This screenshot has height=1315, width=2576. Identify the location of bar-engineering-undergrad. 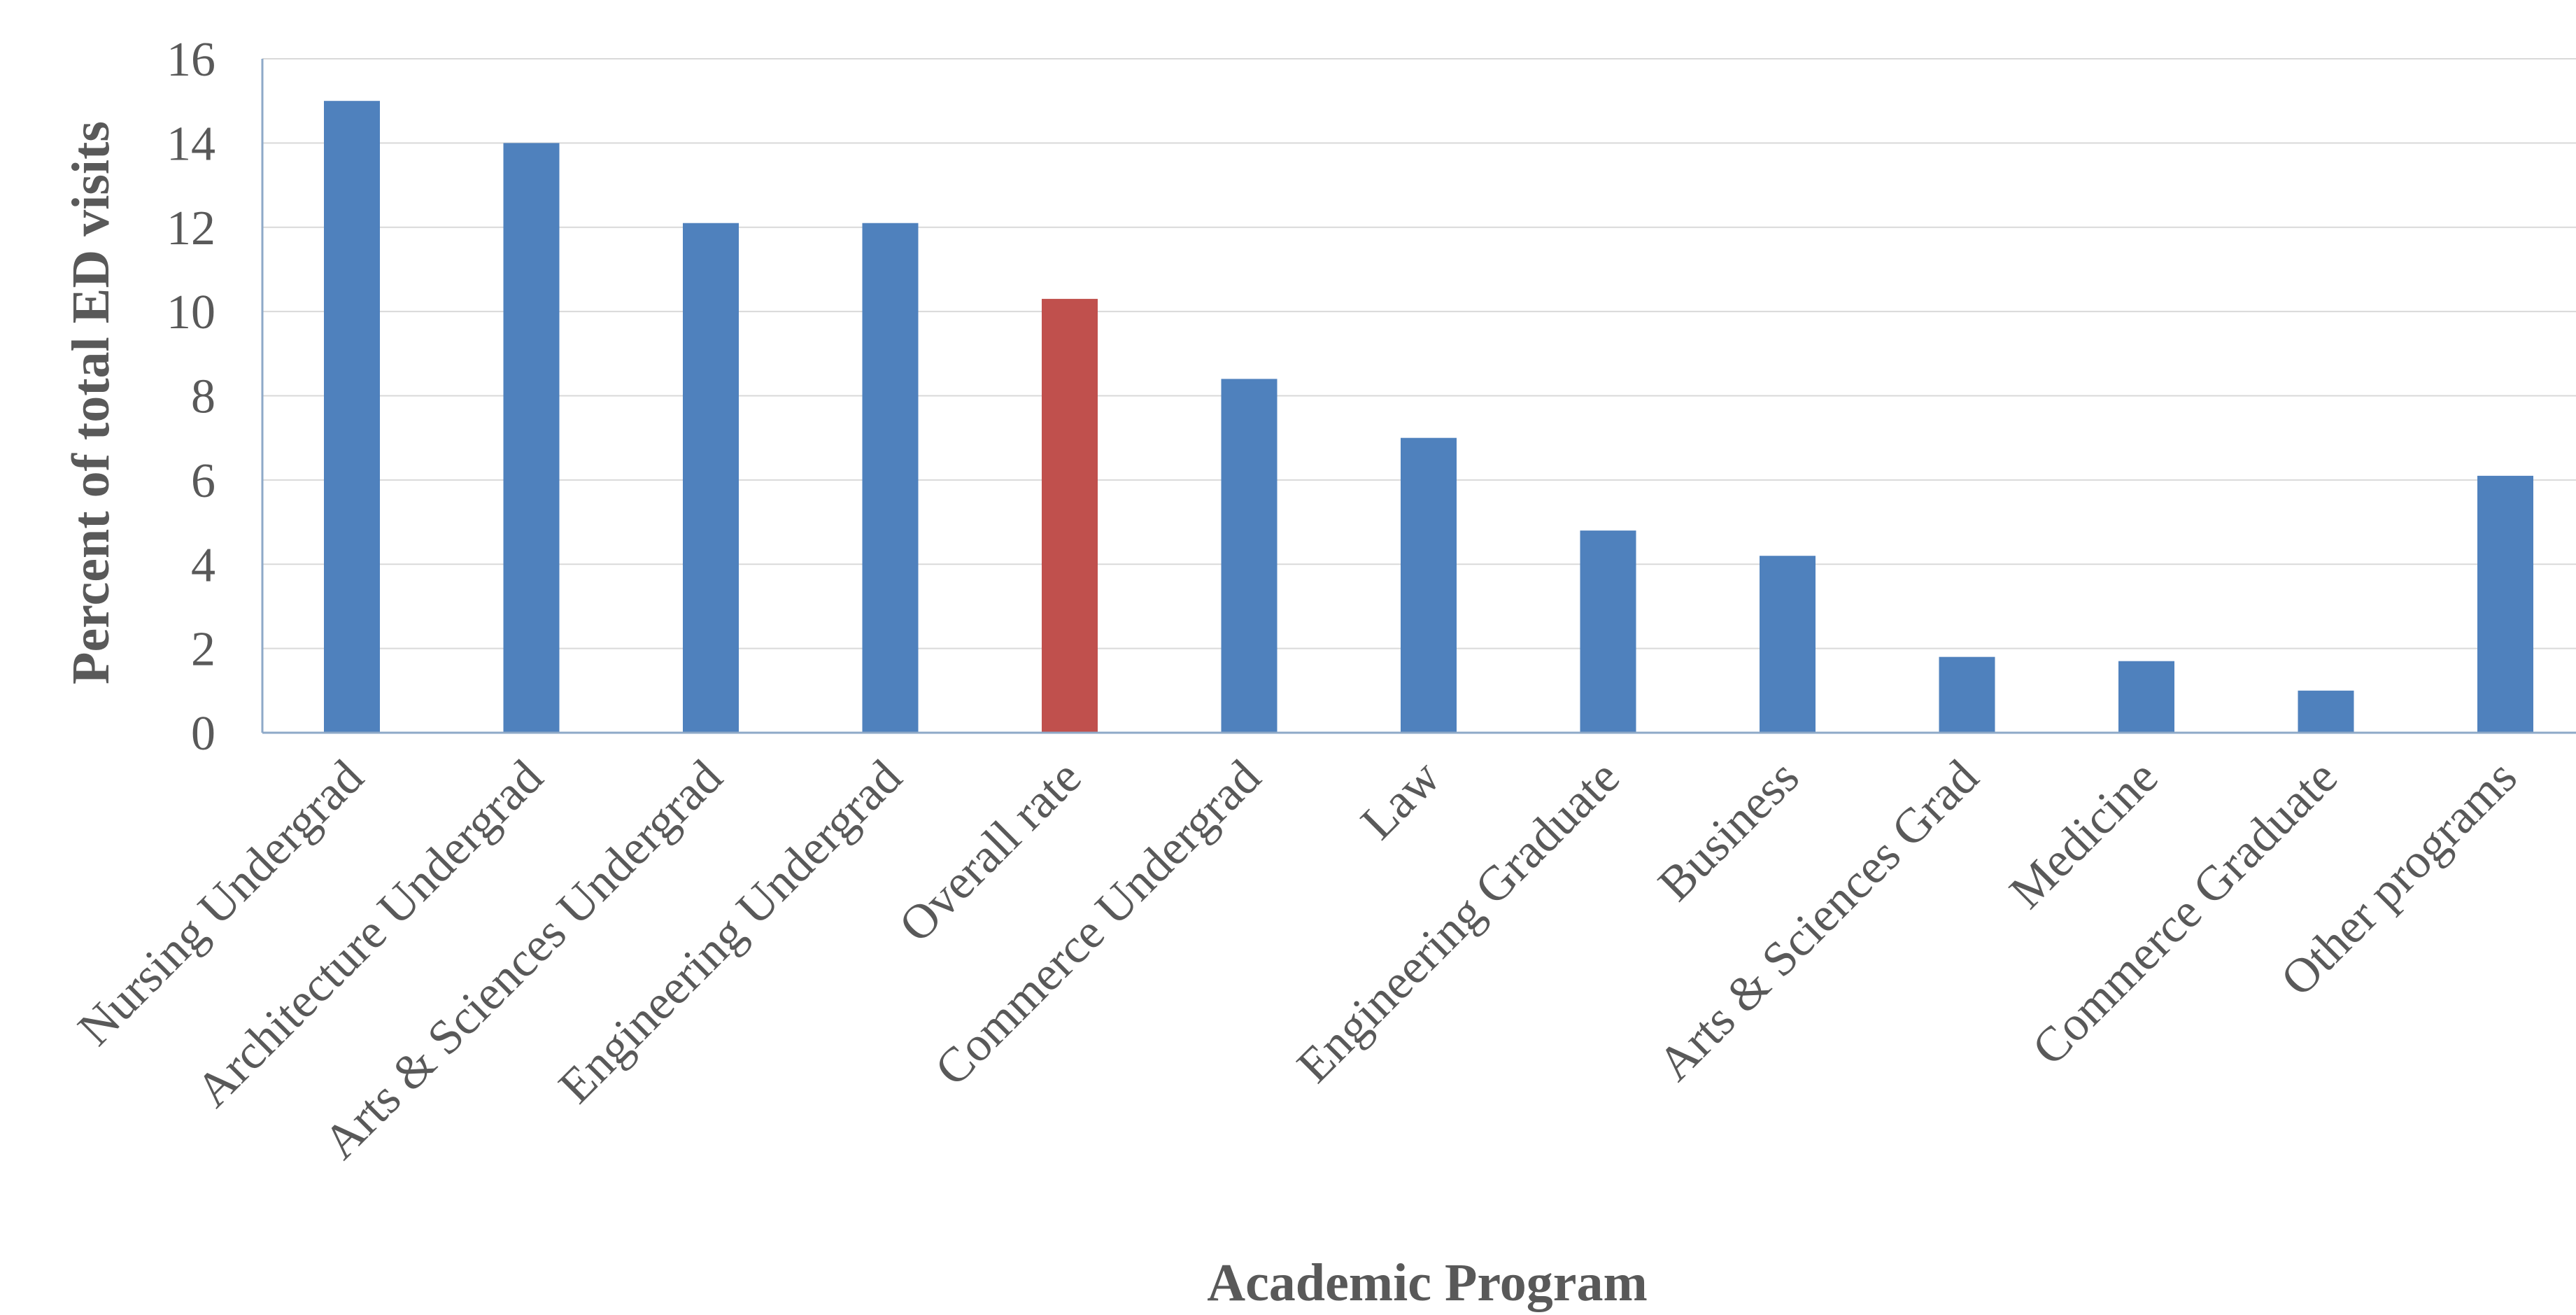
(890, 478).